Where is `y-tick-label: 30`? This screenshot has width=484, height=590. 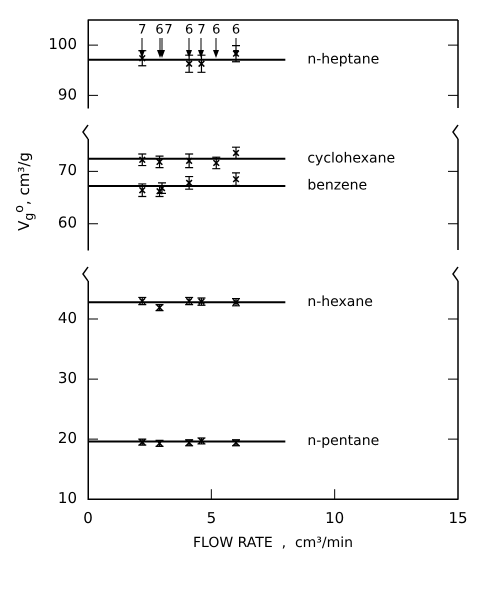
y-tick-label: 30 is located at coordinates (67, 377).